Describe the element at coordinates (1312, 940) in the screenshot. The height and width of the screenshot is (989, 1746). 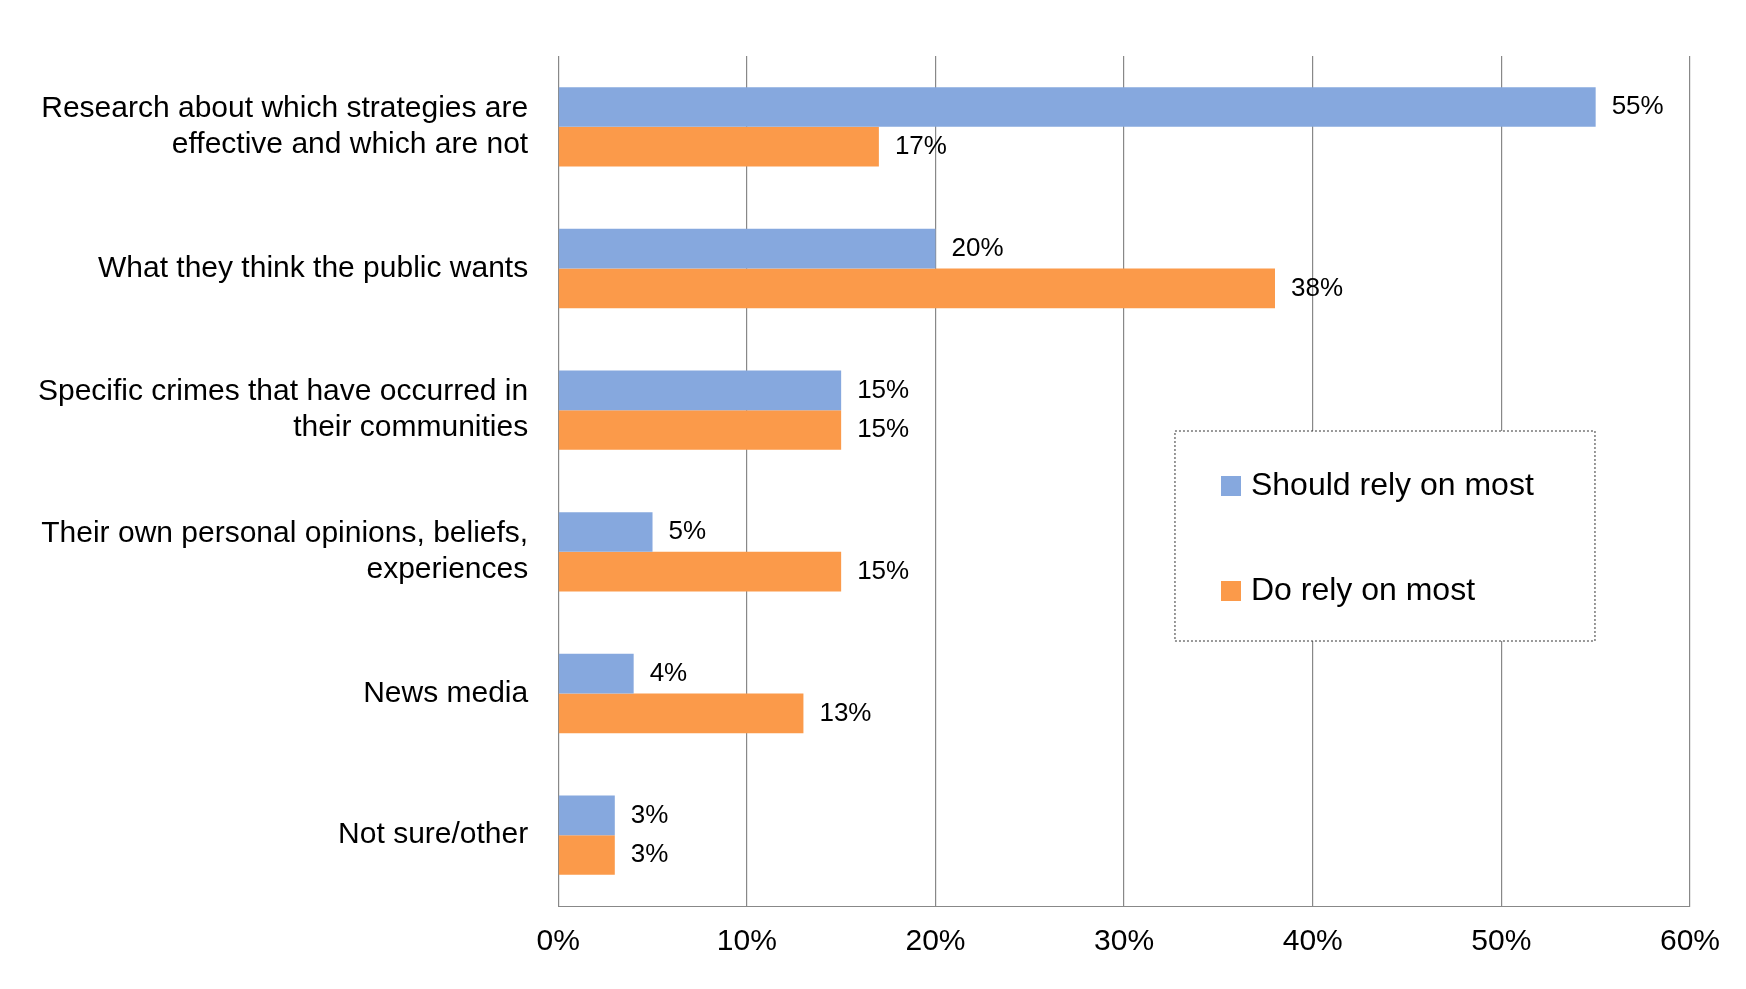
I see `x-tick-label: 40%` at that location.